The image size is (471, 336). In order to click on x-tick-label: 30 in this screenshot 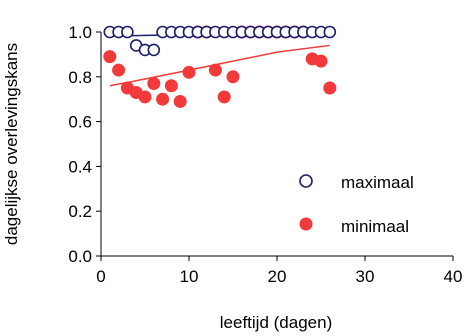, I will do `click(365, 276)`.